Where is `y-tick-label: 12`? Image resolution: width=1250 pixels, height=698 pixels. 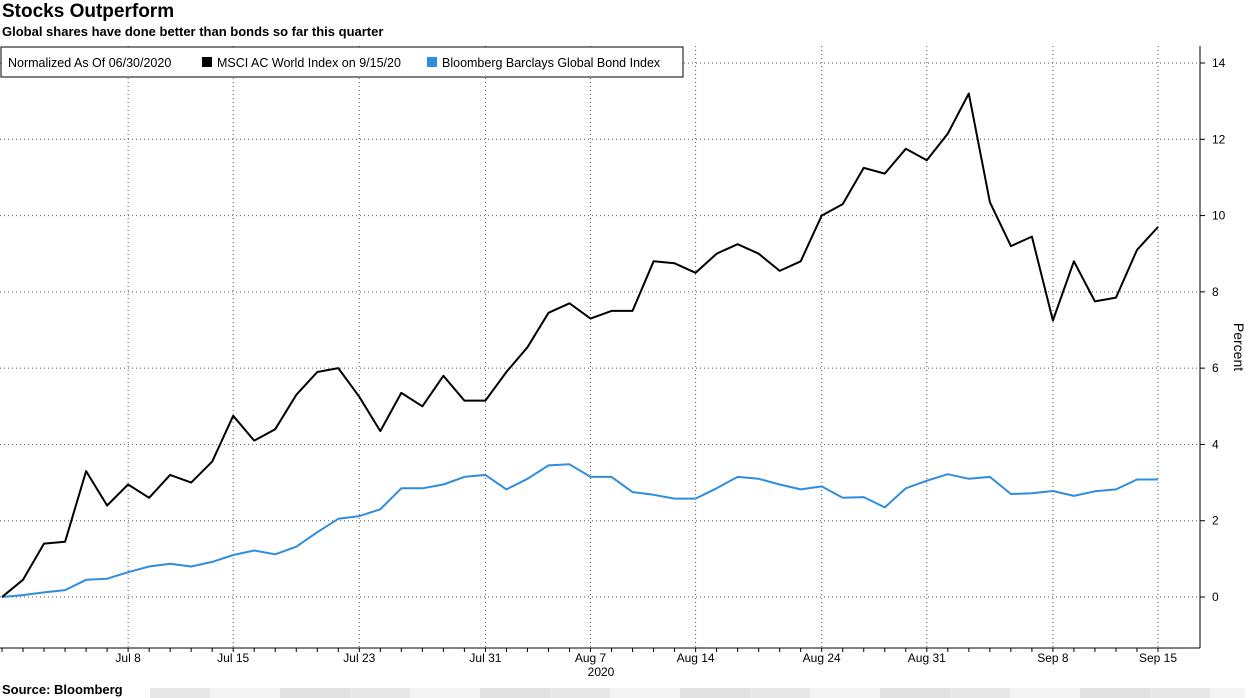 y-tick-label: 12 is located at coordinates (1219, 139).